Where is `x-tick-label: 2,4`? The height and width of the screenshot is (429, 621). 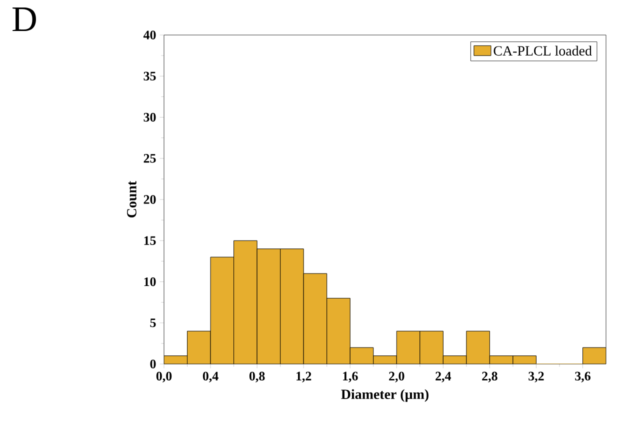 x-tick-label: 2,4 is located at coordinates (444, 377).